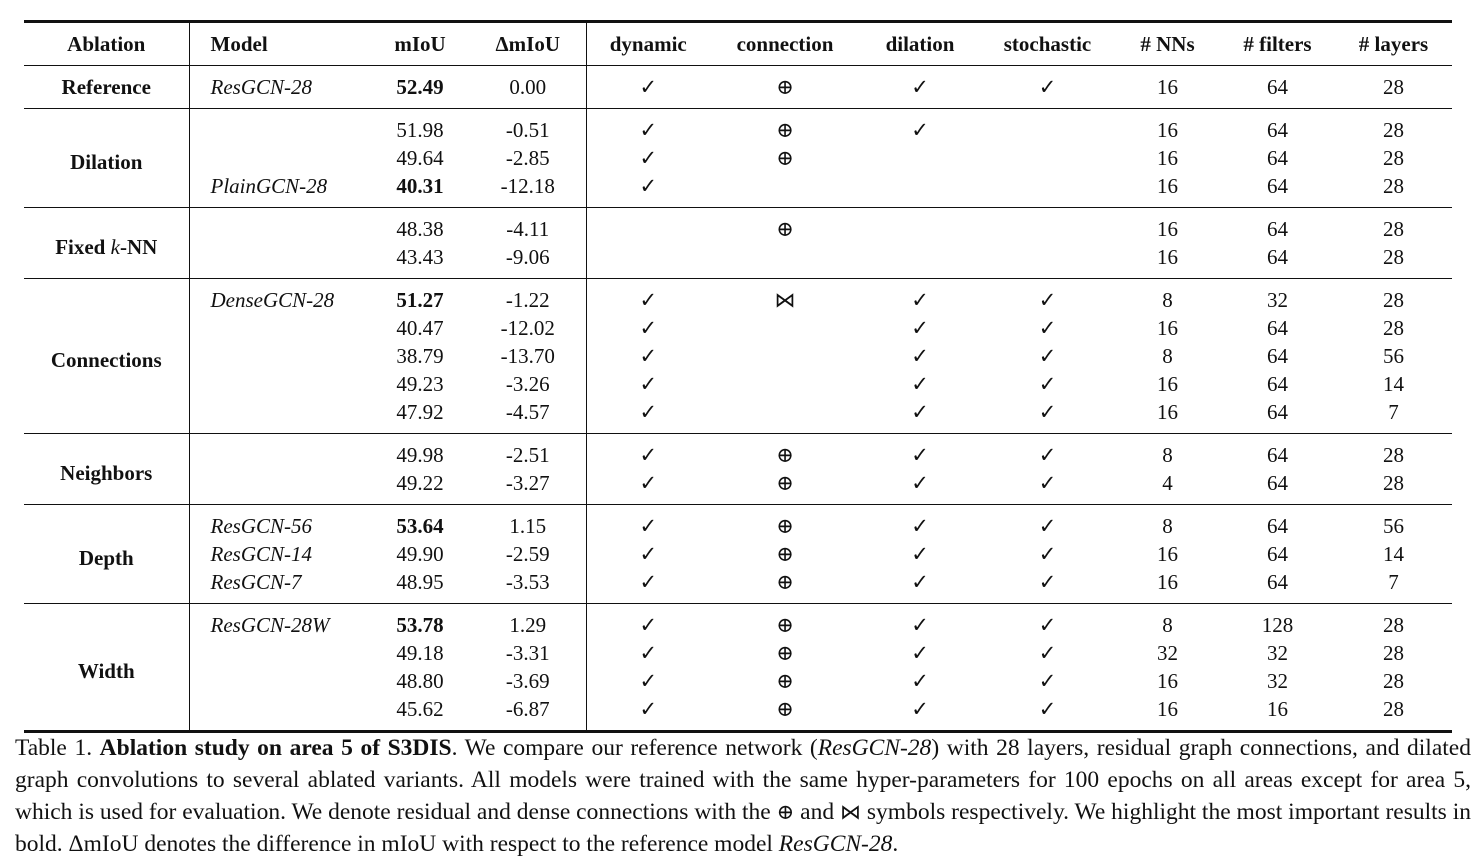  Describe the element at coordinates (738, 713) in the screenshot. I see `table-row: 45.62 -6.87 ✓ ⊕ ✓ ✓ 16 16 28` at that location.